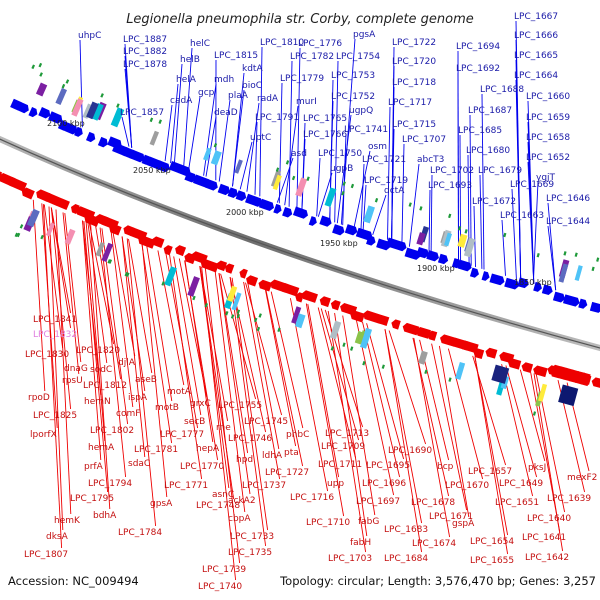  What do you see at coordinates (340, 154) in the screenshot?
I see `gene-label: LPC_1750` at bounding box center [340, 154].